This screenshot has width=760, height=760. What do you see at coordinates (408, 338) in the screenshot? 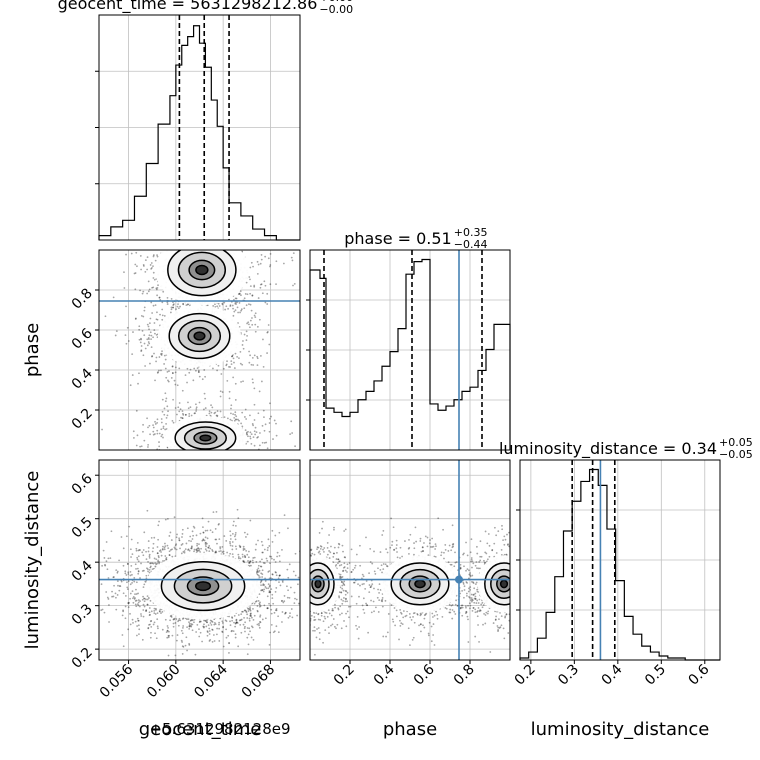
I see `panel-hist-phase: phase = 0.51 +0.35−0.44` at bounding box center [408, 338].